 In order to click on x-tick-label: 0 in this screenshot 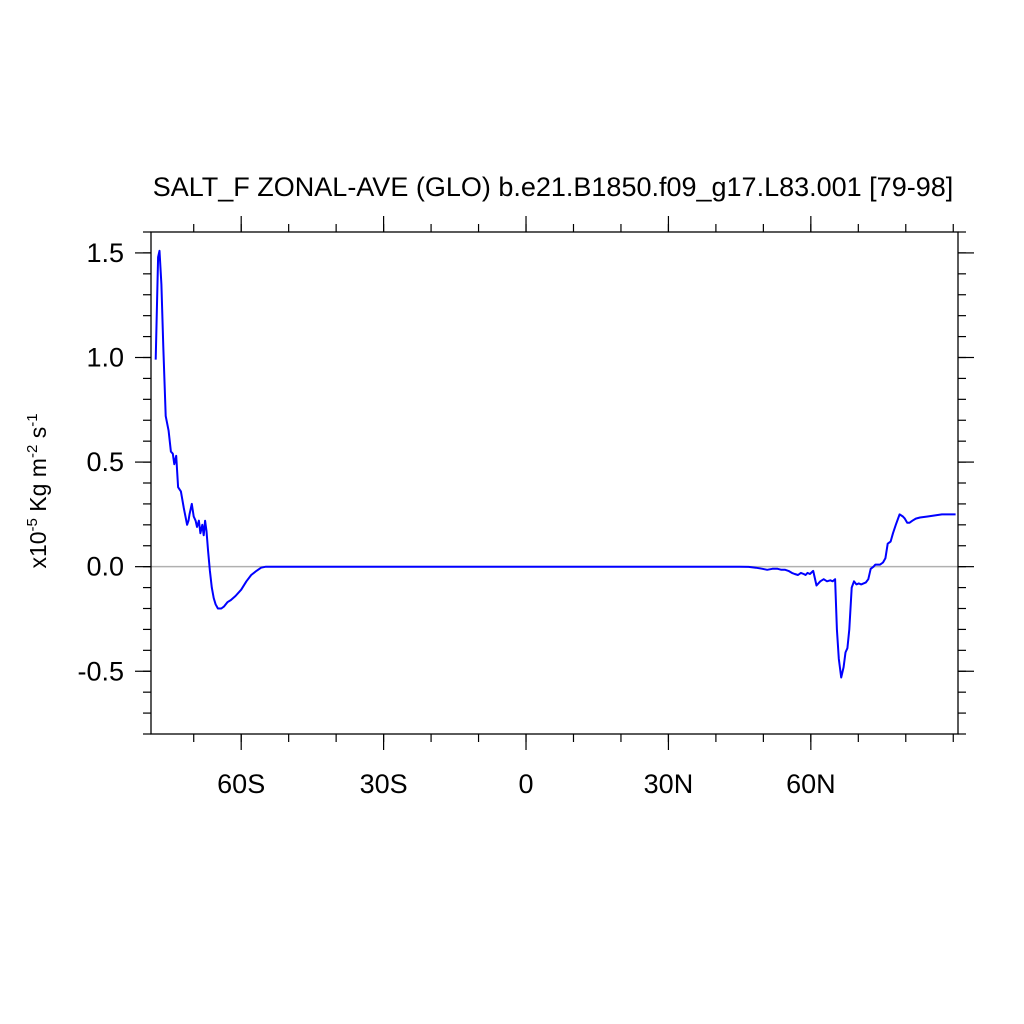, I will do `click(526, 784)`.